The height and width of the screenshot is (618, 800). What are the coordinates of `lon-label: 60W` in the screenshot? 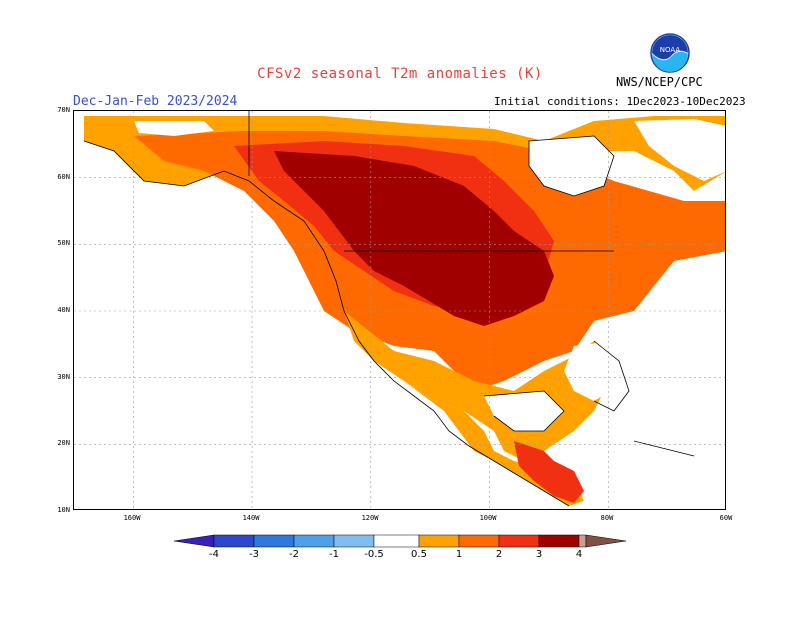 It's located at (726, 518).